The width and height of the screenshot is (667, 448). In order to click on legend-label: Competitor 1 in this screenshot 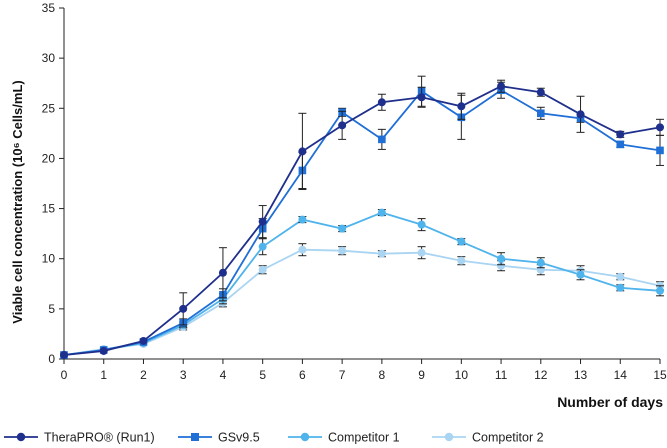, I will do `click(364, 438)`.